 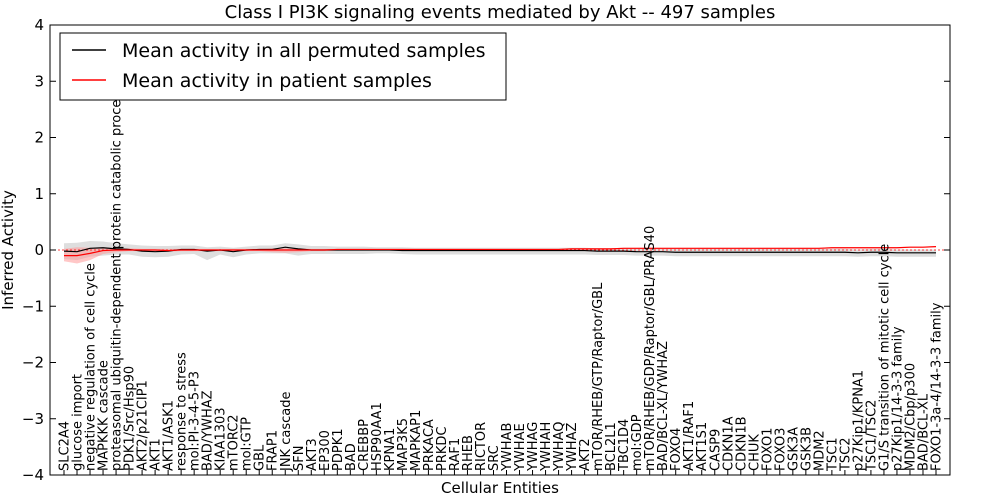 I want to click on x-tick-label: p27Kip1/14-3-3 family, so click(x=897, y=398).